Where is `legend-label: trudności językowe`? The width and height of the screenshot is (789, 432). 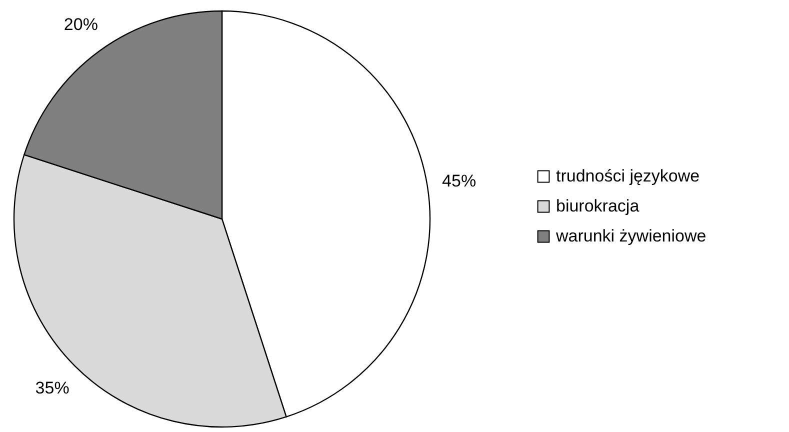 legend-label: trudności językowe is located at coordinates (628, 176).